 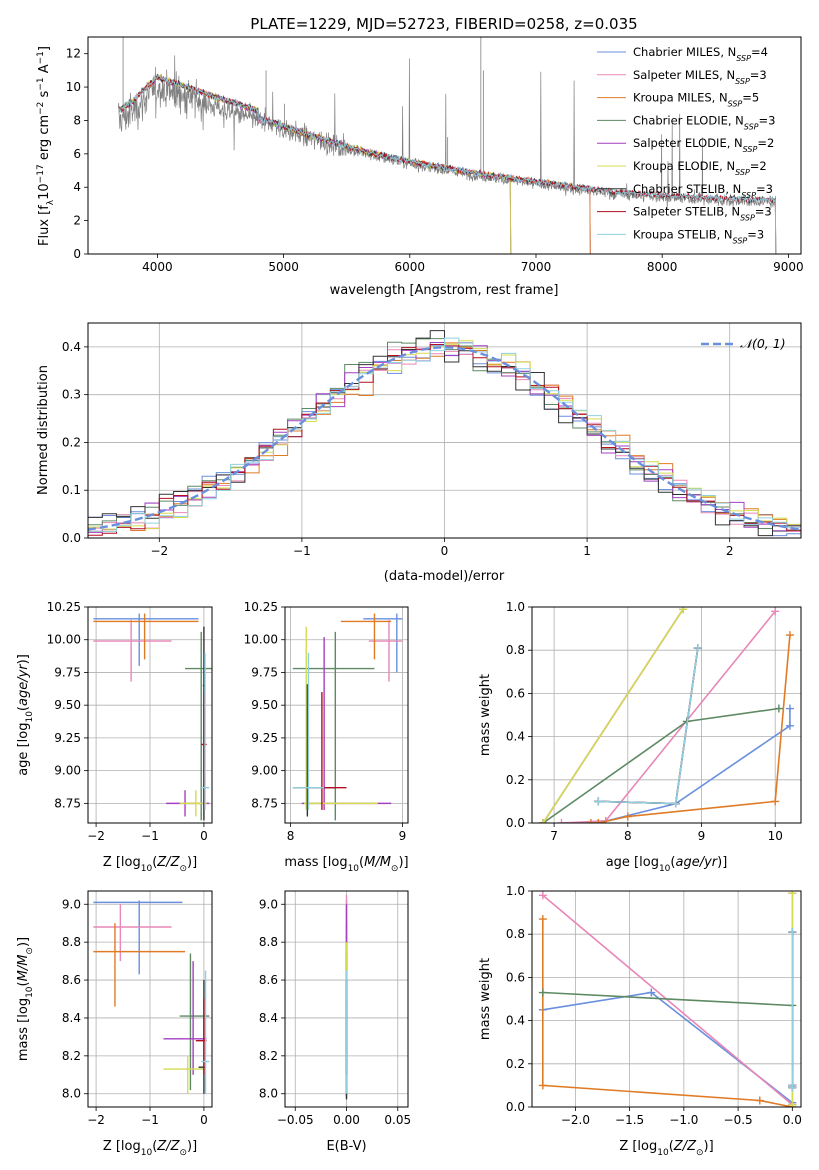 I want to click on x-tick-label: 1, so click(x=587, y=551).